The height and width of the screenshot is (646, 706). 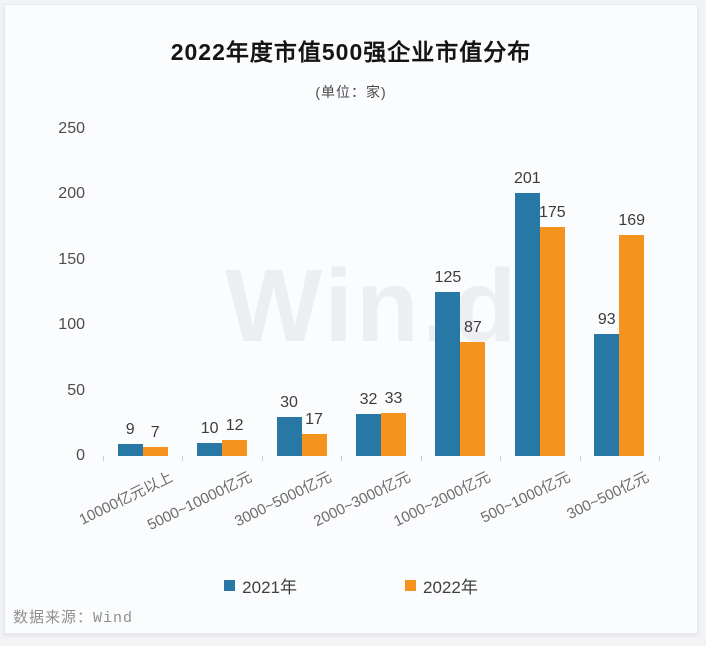 What do you see at coordinates (607, 383) in the screenshot?
I see `bar-2021年: 93` at bounding box center [607, 383].